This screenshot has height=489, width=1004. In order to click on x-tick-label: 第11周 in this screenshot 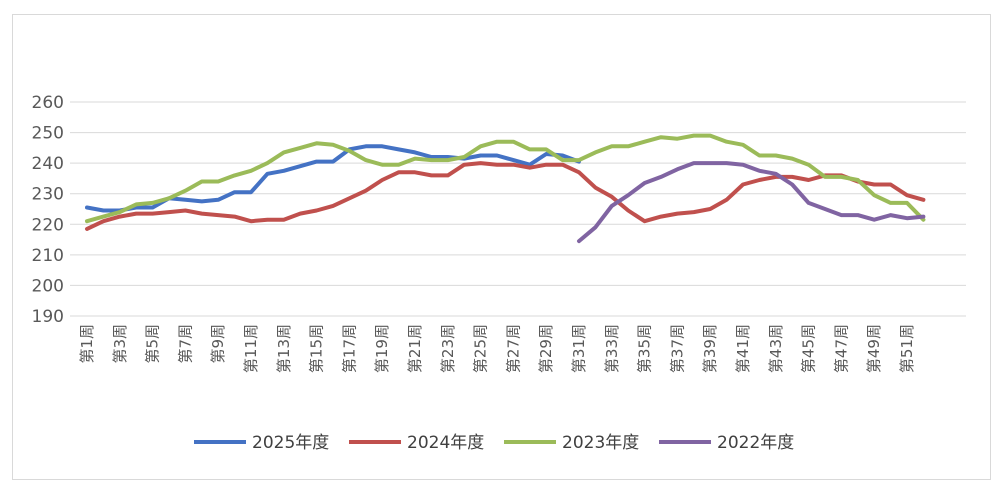, I will do `click(251, 348)`.